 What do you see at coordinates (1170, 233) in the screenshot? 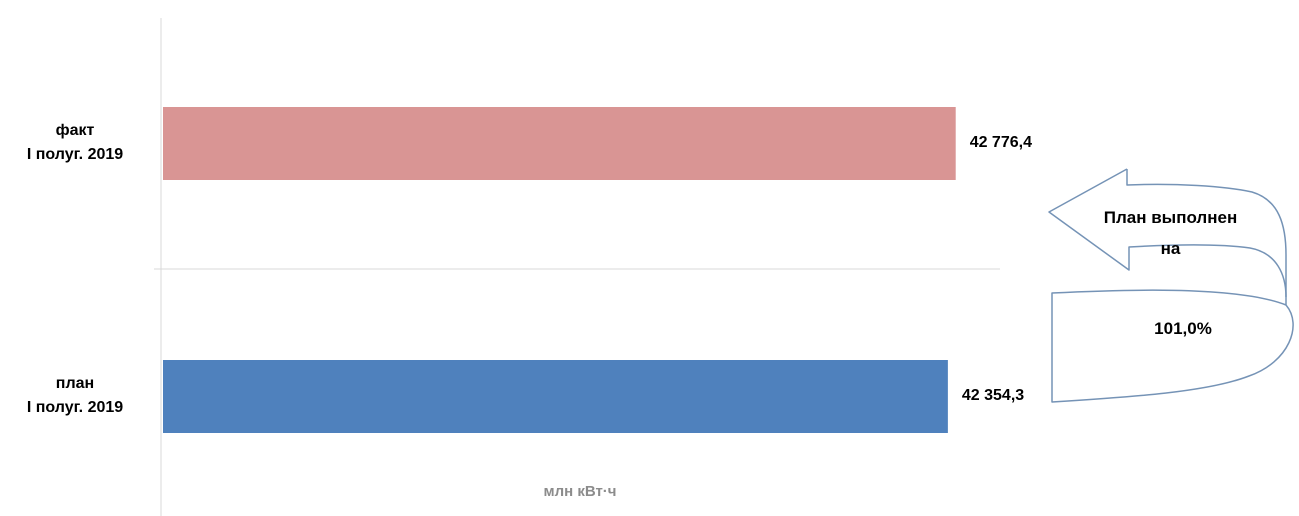
I see `callout-text: План выполнен на` at bounding box center [1170, 233].